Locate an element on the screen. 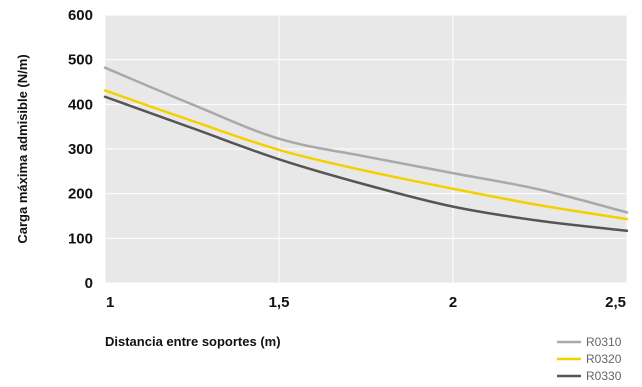 This screenshot has width=642, height=387. legend-label: R0310 is located at coordinates (604, 342).